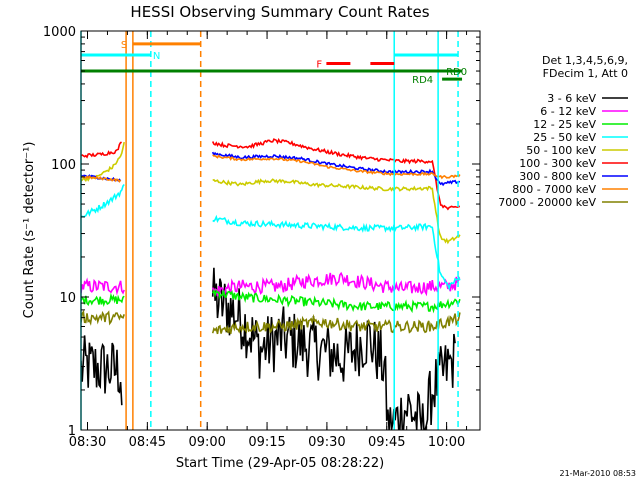 The width and height of the screenshot is (640, 484). Describe the element at coordinates (333, 348) in the screenshot. I see `series-line-3-6-kev-b` at that location.